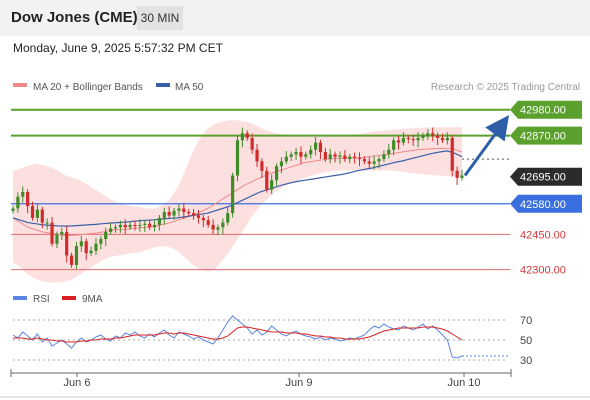 This screenshot has height=400, width=590. What do you see at coordinates (543, 205) in the screenshot?
I see `level-label-42580: 42580.00` at bounding box center [543, 205].